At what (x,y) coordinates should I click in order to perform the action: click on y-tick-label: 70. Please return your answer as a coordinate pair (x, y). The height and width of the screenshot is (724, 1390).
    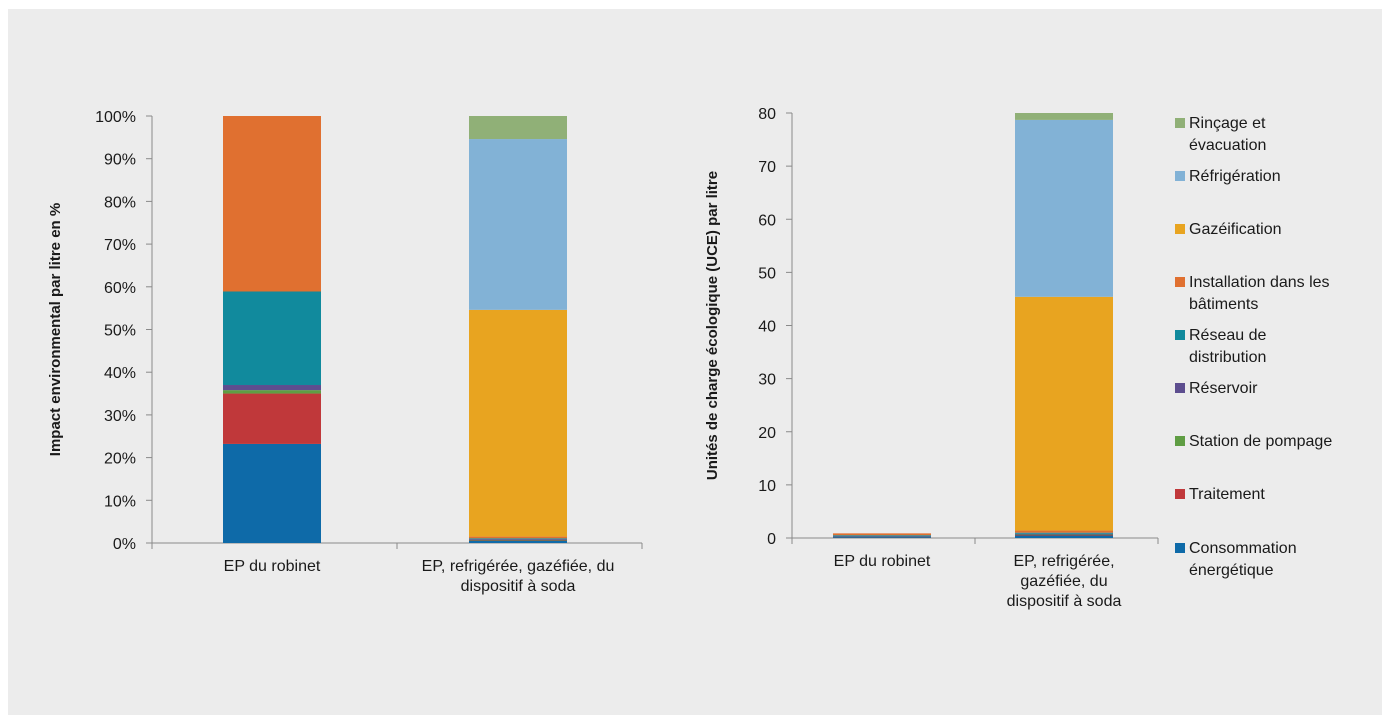
    Looking at the image, I should click on (767, 167).